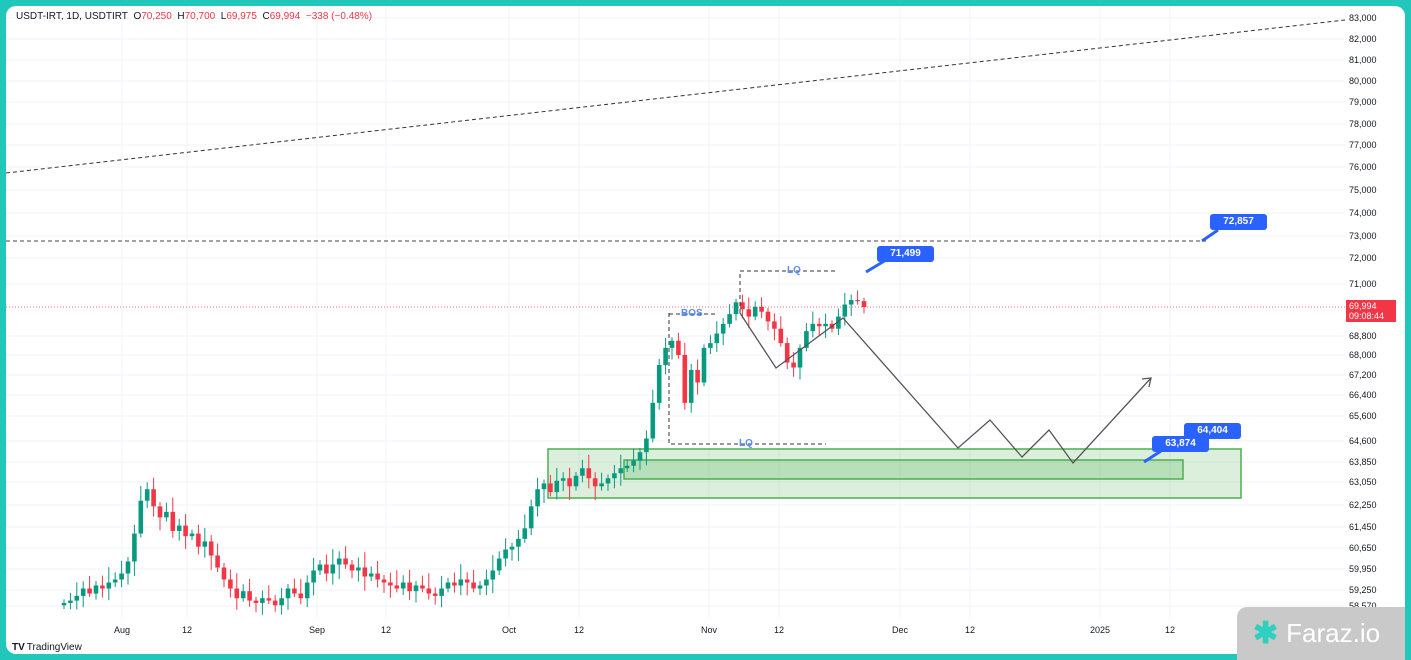  I want to click on bos-label: BOS, so click(692, 313).